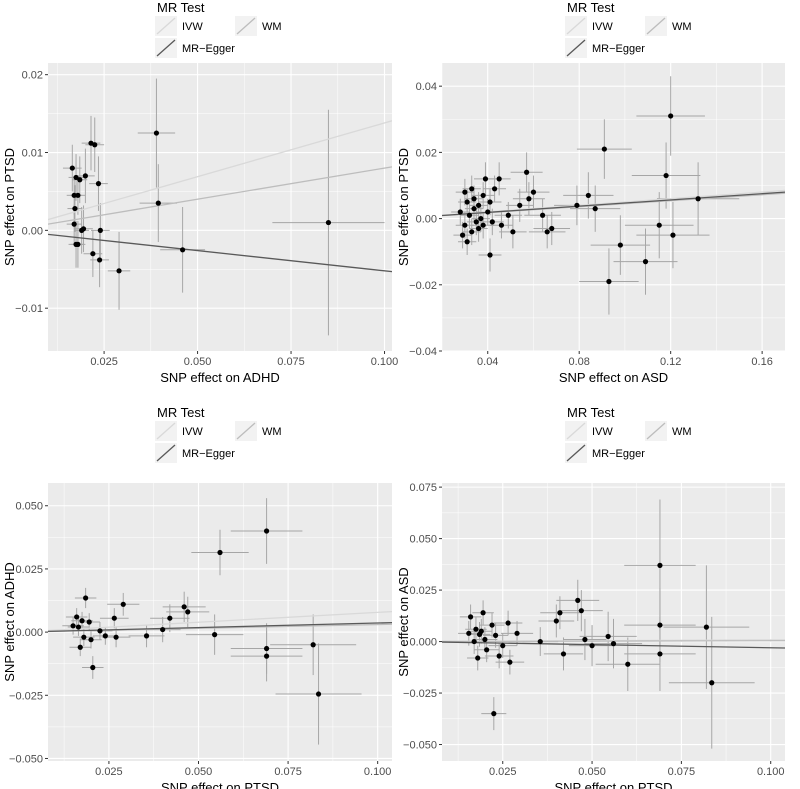 Image resolution: width=800 pixels, height=789 pixels. What do you see at coordinates (487, 362) in the screenshot?
I see `x-tick-label: 0.04` at bounding box center [487, 362].